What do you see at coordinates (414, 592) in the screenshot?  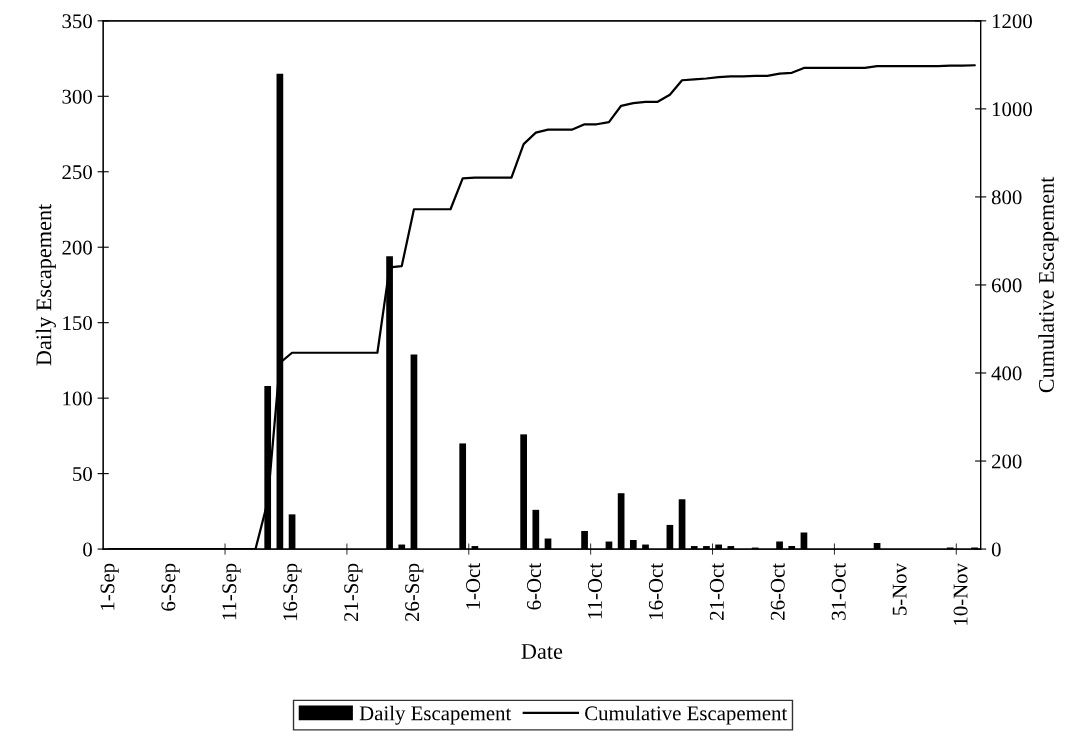 I see `x-tick-label: 26-Sep` at bounding box center [414, 592].